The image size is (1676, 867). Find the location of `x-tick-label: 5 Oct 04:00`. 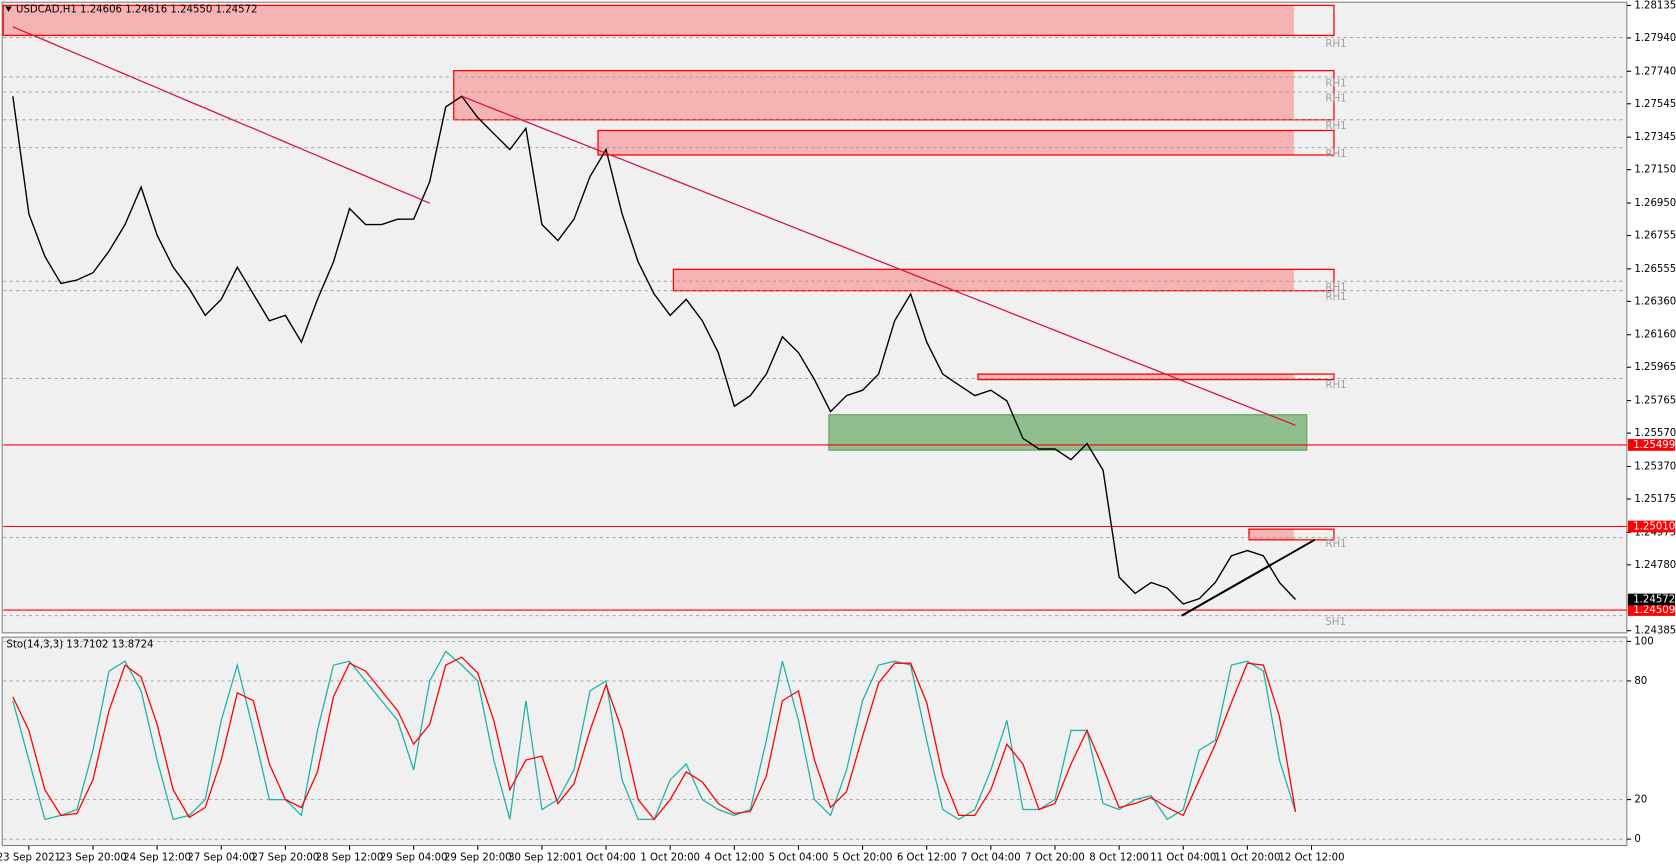

x-tick-label: 5 Oct 04:00 is located at coordinates (799, 857).